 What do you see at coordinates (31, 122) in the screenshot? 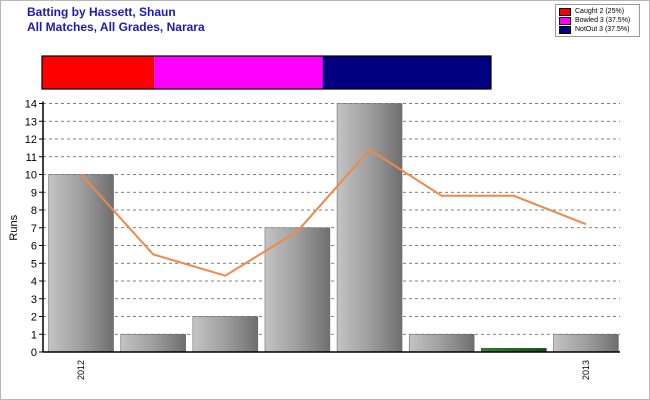
I see `y-tick-label-13: 13` at bounding box center [31, 122].